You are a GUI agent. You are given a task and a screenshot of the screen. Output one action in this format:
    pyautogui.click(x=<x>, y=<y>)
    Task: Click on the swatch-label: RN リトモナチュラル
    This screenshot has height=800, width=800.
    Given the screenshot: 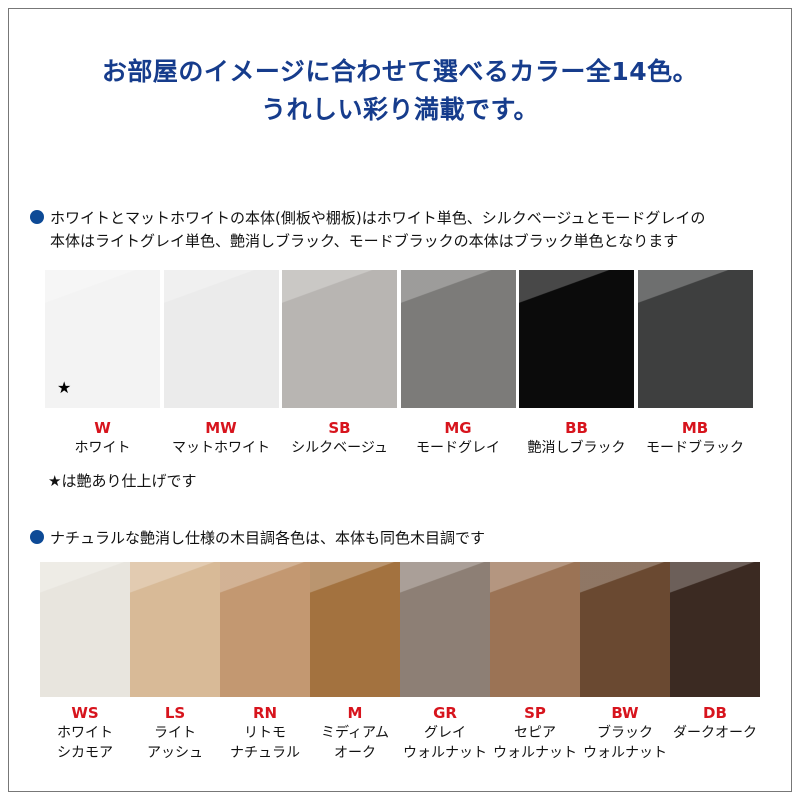 What is the action you would take?
    pyautogui.click(x=265, y=733)
    